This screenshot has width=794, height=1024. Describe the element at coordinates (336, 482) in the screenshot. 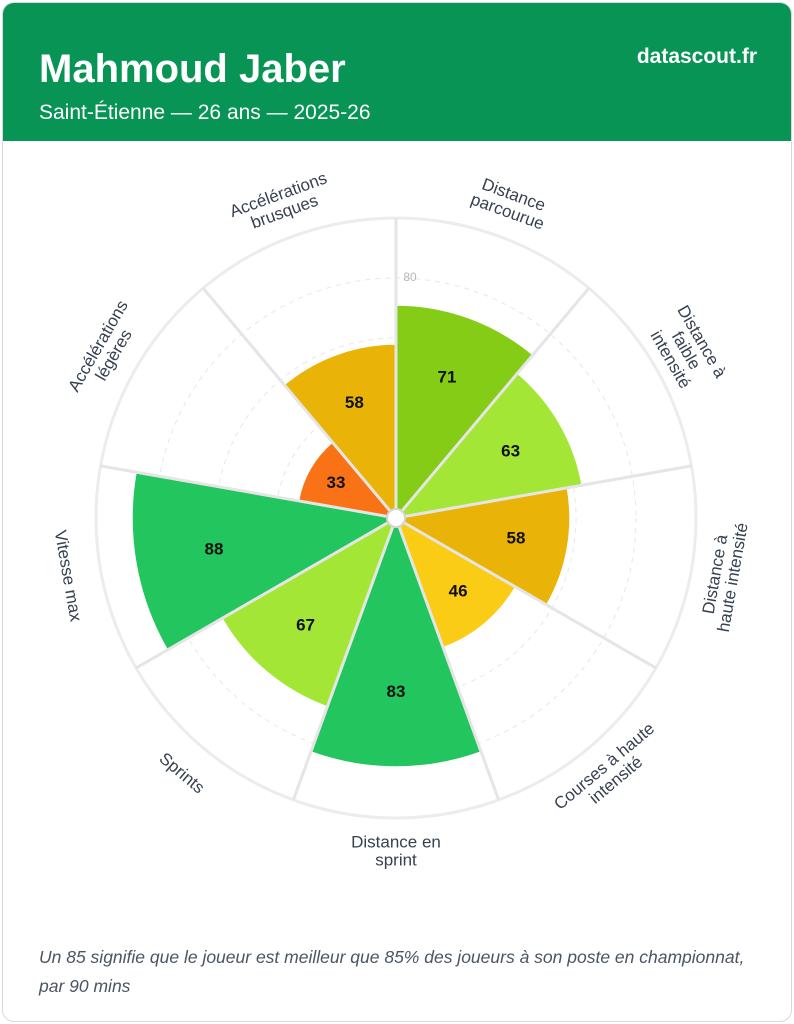

I see `value-label: 33` at that location.